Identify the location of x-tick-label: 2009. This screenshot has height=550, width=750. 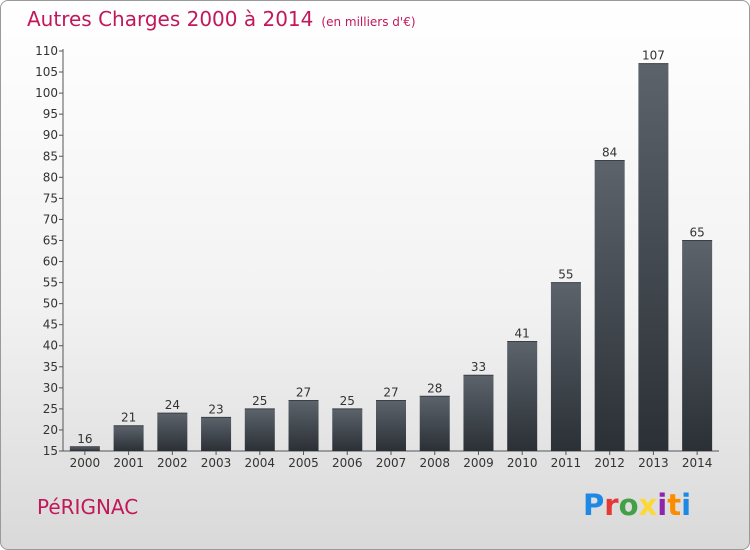
(478, 463).